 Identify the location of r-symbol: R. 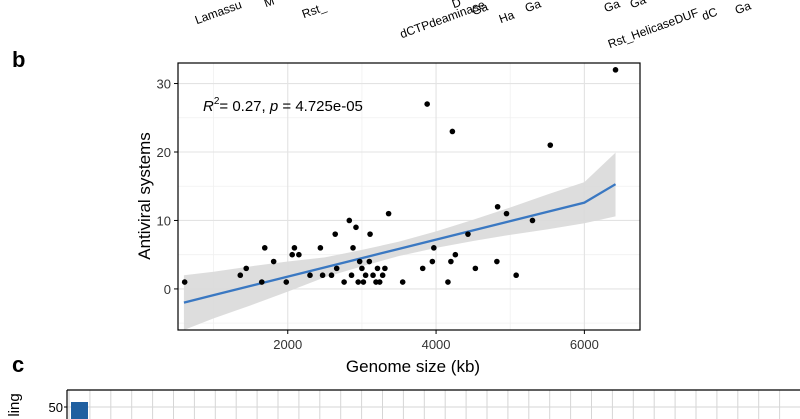
(208, 106).